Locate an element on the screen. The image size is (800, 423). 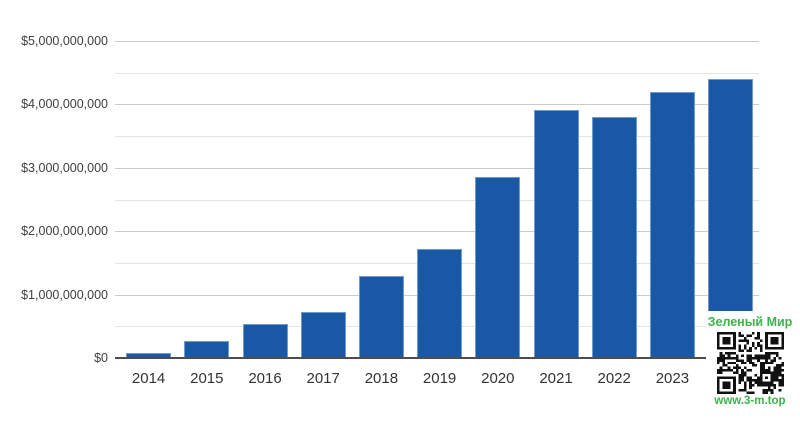
watermark: Зеленый Мир www.3-m.top is located at coordinates (750, 367).